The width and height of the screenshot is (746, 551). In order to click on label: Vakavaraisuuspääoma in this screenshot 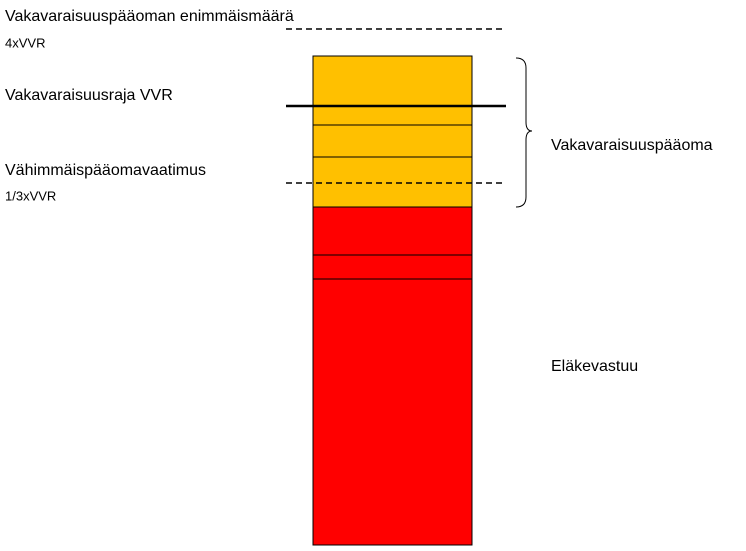, I will do `click(632, 145)`.